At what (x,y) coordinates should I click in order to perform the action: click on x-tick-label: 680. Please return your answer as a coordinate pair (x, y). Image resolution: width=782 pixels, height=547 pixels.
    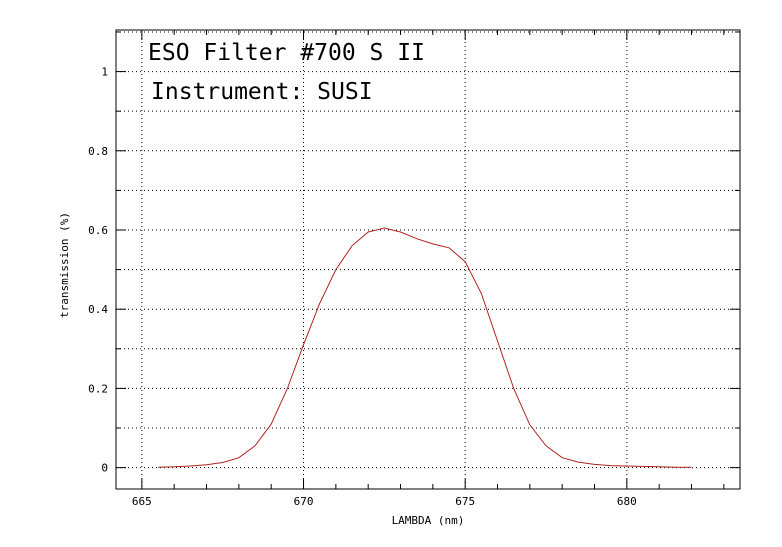
    Looking at the image, I should click on (627, 501).